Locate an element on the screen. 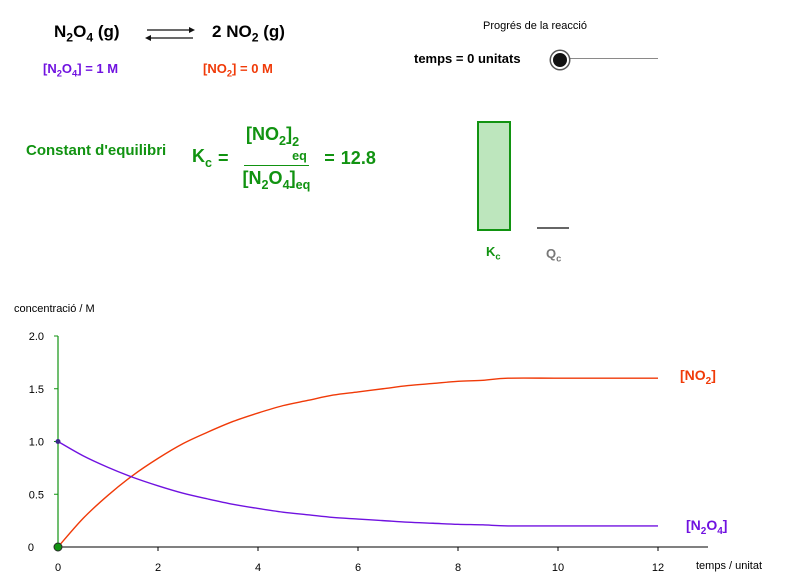 The height and width of the screenshot is (580, 811). kc-formula: Kc = [NO2] 2 eq [N2O4]eq = 12.8 is located at coordinates (284, 158).